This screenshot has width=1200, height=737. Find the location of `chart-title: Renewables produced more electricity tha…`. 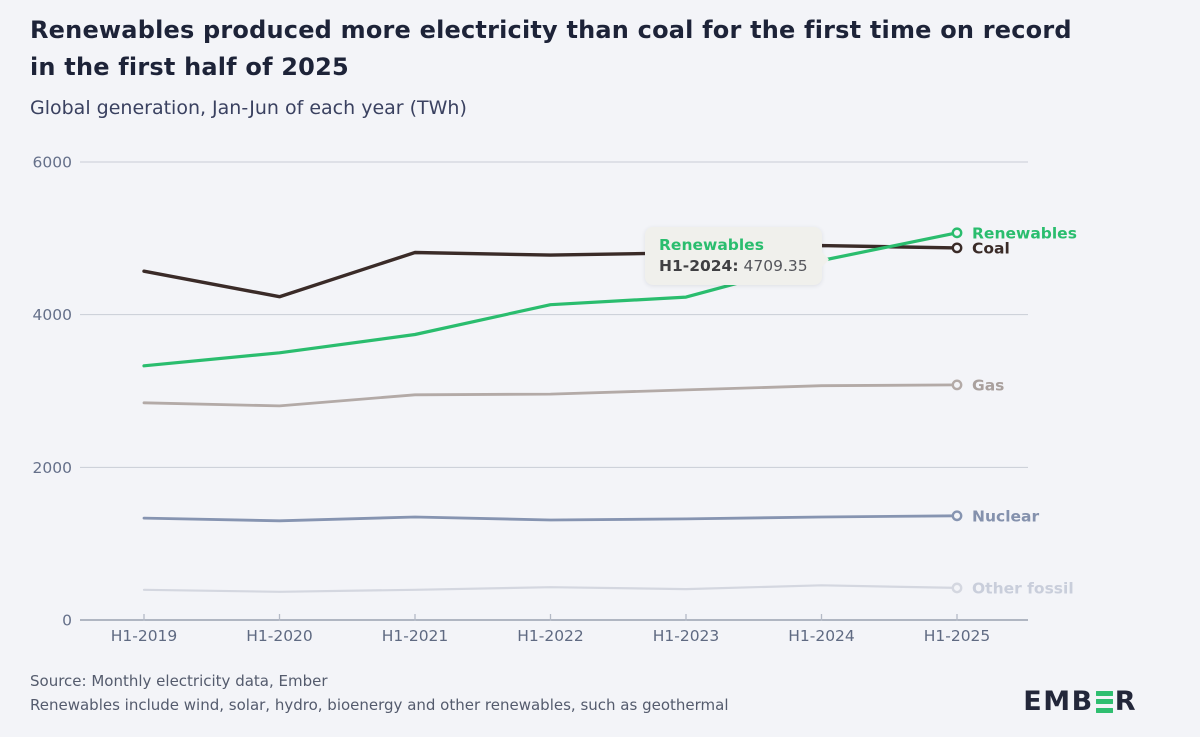

chart-title: Renewables produced more electricity tha… is located at coordinates (551, 49).